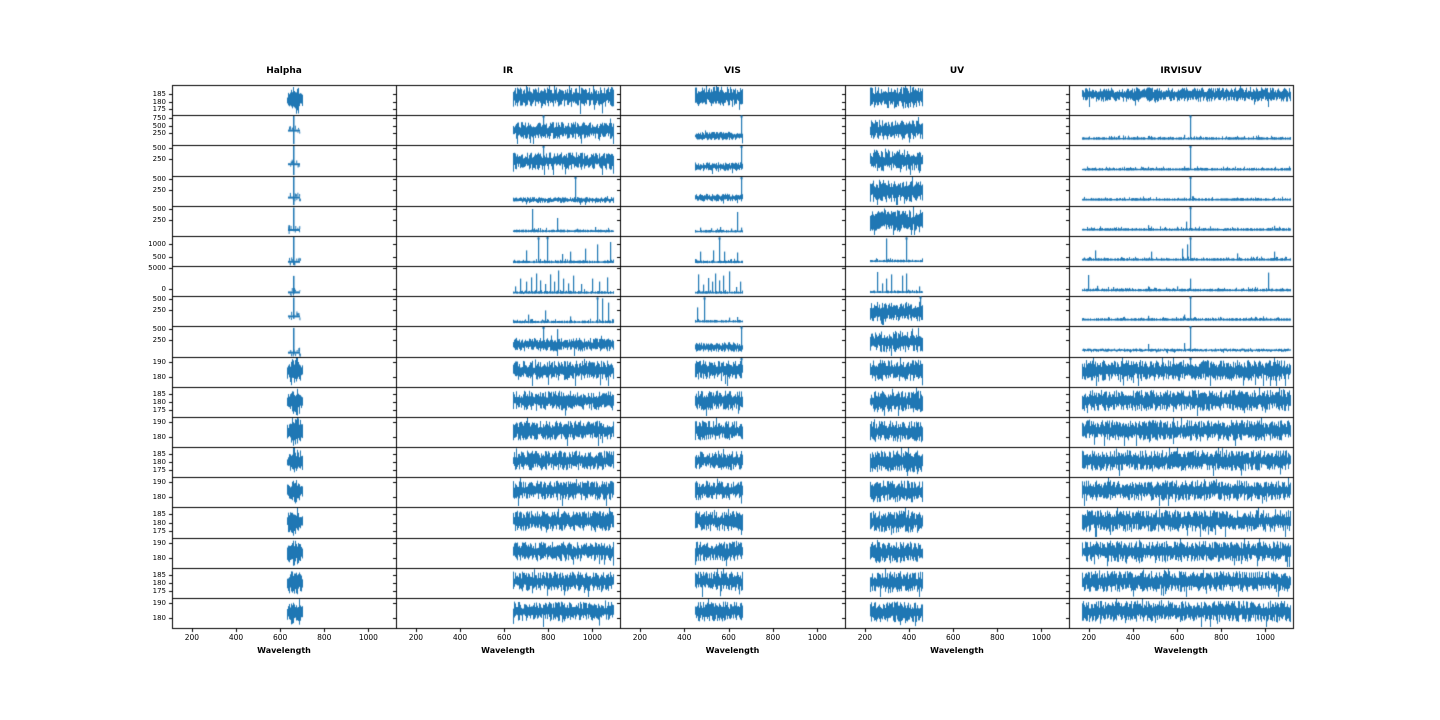  I want to click on subplot-r3-halpha, so click(284, 160).